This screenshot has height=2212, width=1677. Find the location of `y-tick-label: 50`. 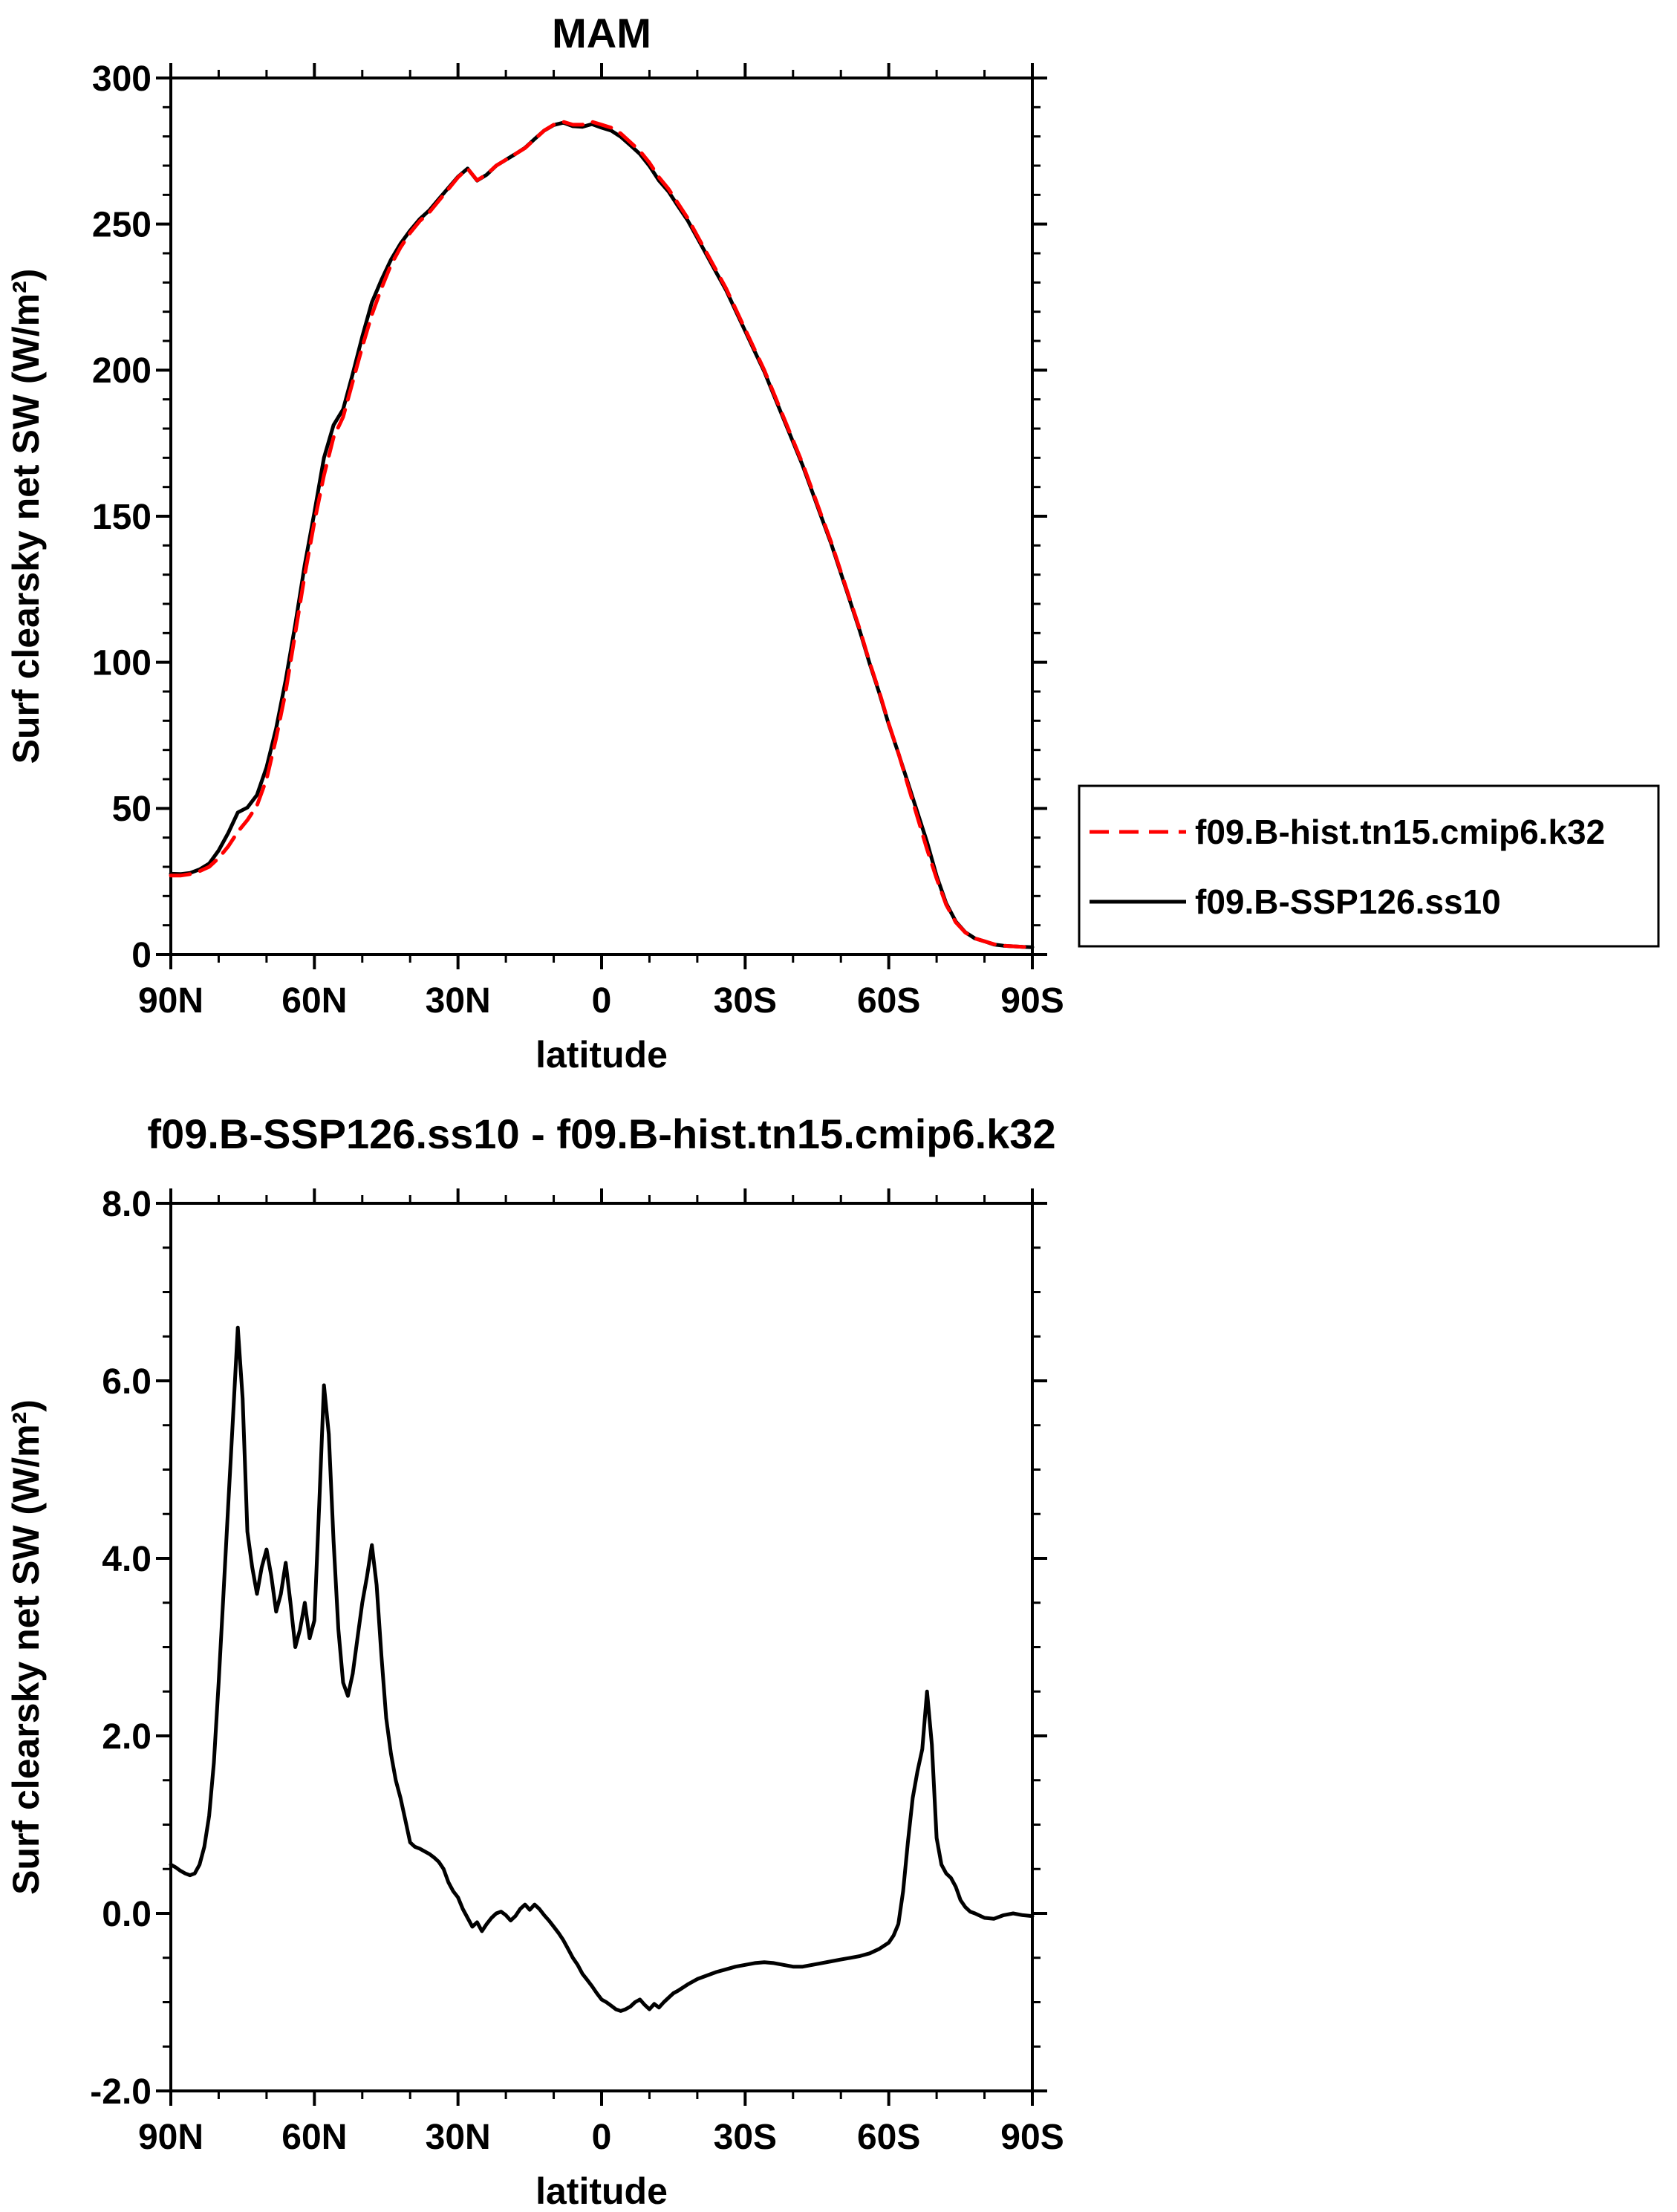

y-tick-label: 50 is located at coordinates (132, 810).